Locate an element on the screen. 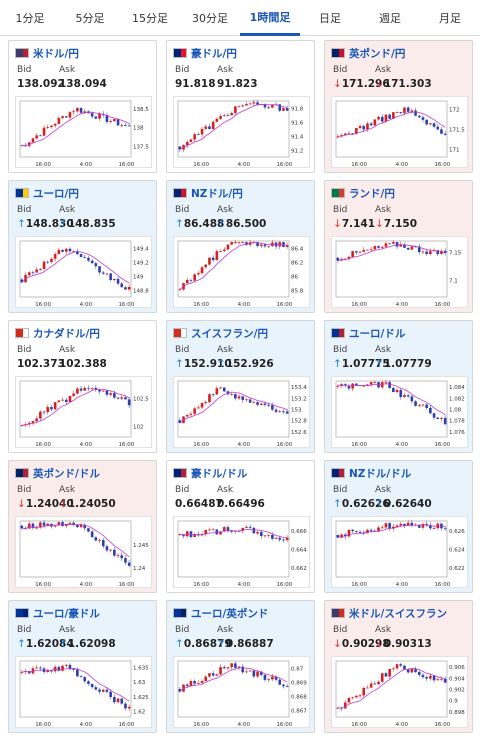 The height and width of the screenshot is (736, 480). price-chart: 0.666 0.664 0.662 16:00 4:00 16:00 is located at coordinates (241, 552).